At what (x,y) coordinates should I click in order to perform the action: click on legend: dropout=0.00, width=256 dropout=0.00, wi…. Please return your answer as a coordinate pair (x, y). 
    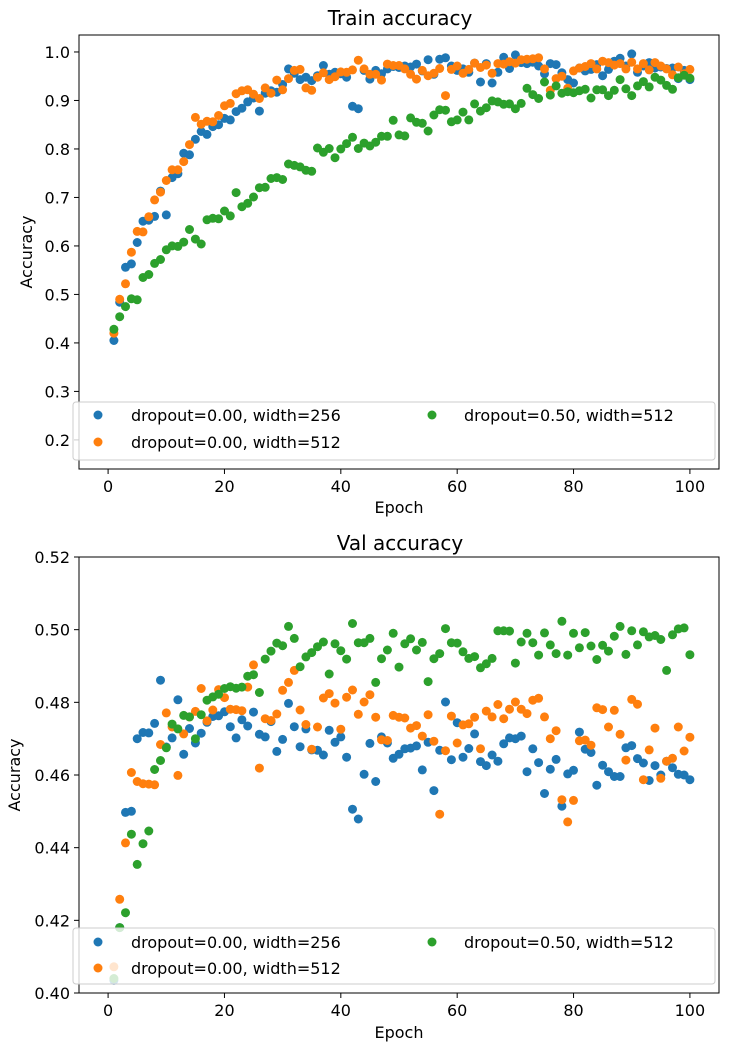
    Looking at the image, I should click on (394, 956).